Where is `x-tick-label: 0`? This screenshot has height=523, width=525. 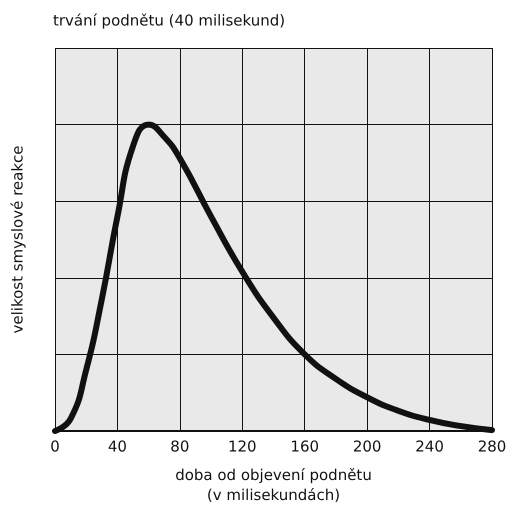 x-tick-label: 0 is located at coordinates (55, 447).